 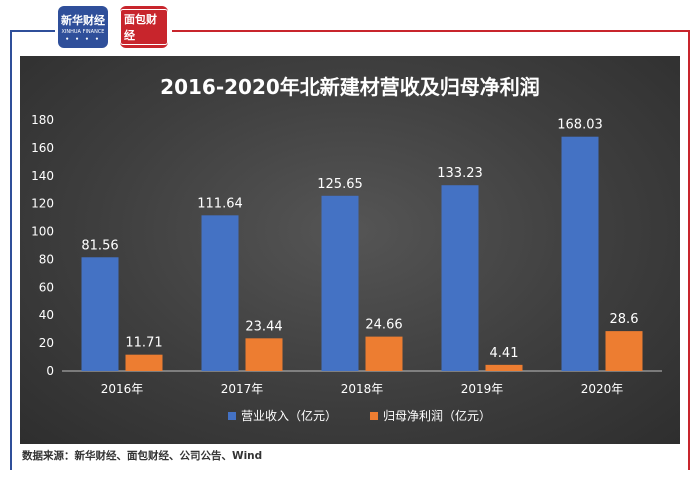 I want to click on profit-data-label: 28.6, so click(x=624, y=319).